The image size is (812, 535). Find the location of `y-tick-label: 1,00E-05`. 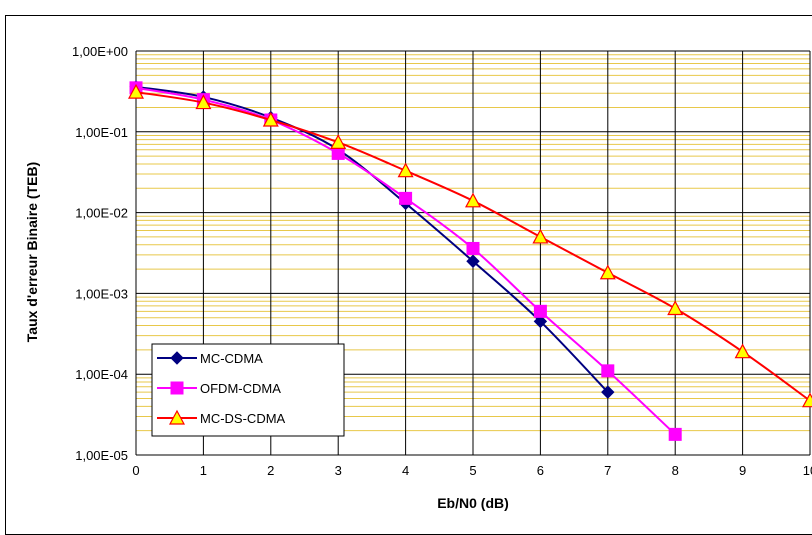

y-tick-label: 1,00E-05 is located at coordinates (101, 455).